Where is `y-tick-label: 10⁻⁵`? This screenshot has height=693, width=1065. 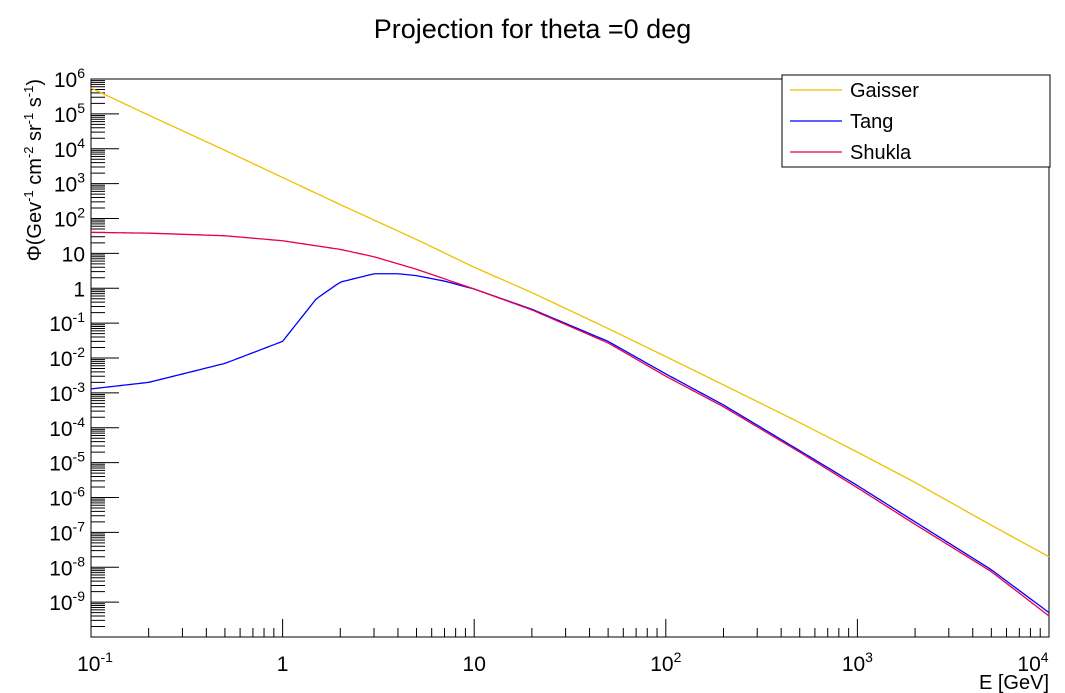
y-tick-label: 10⁻⁵ is located at coordinates (67, 462).